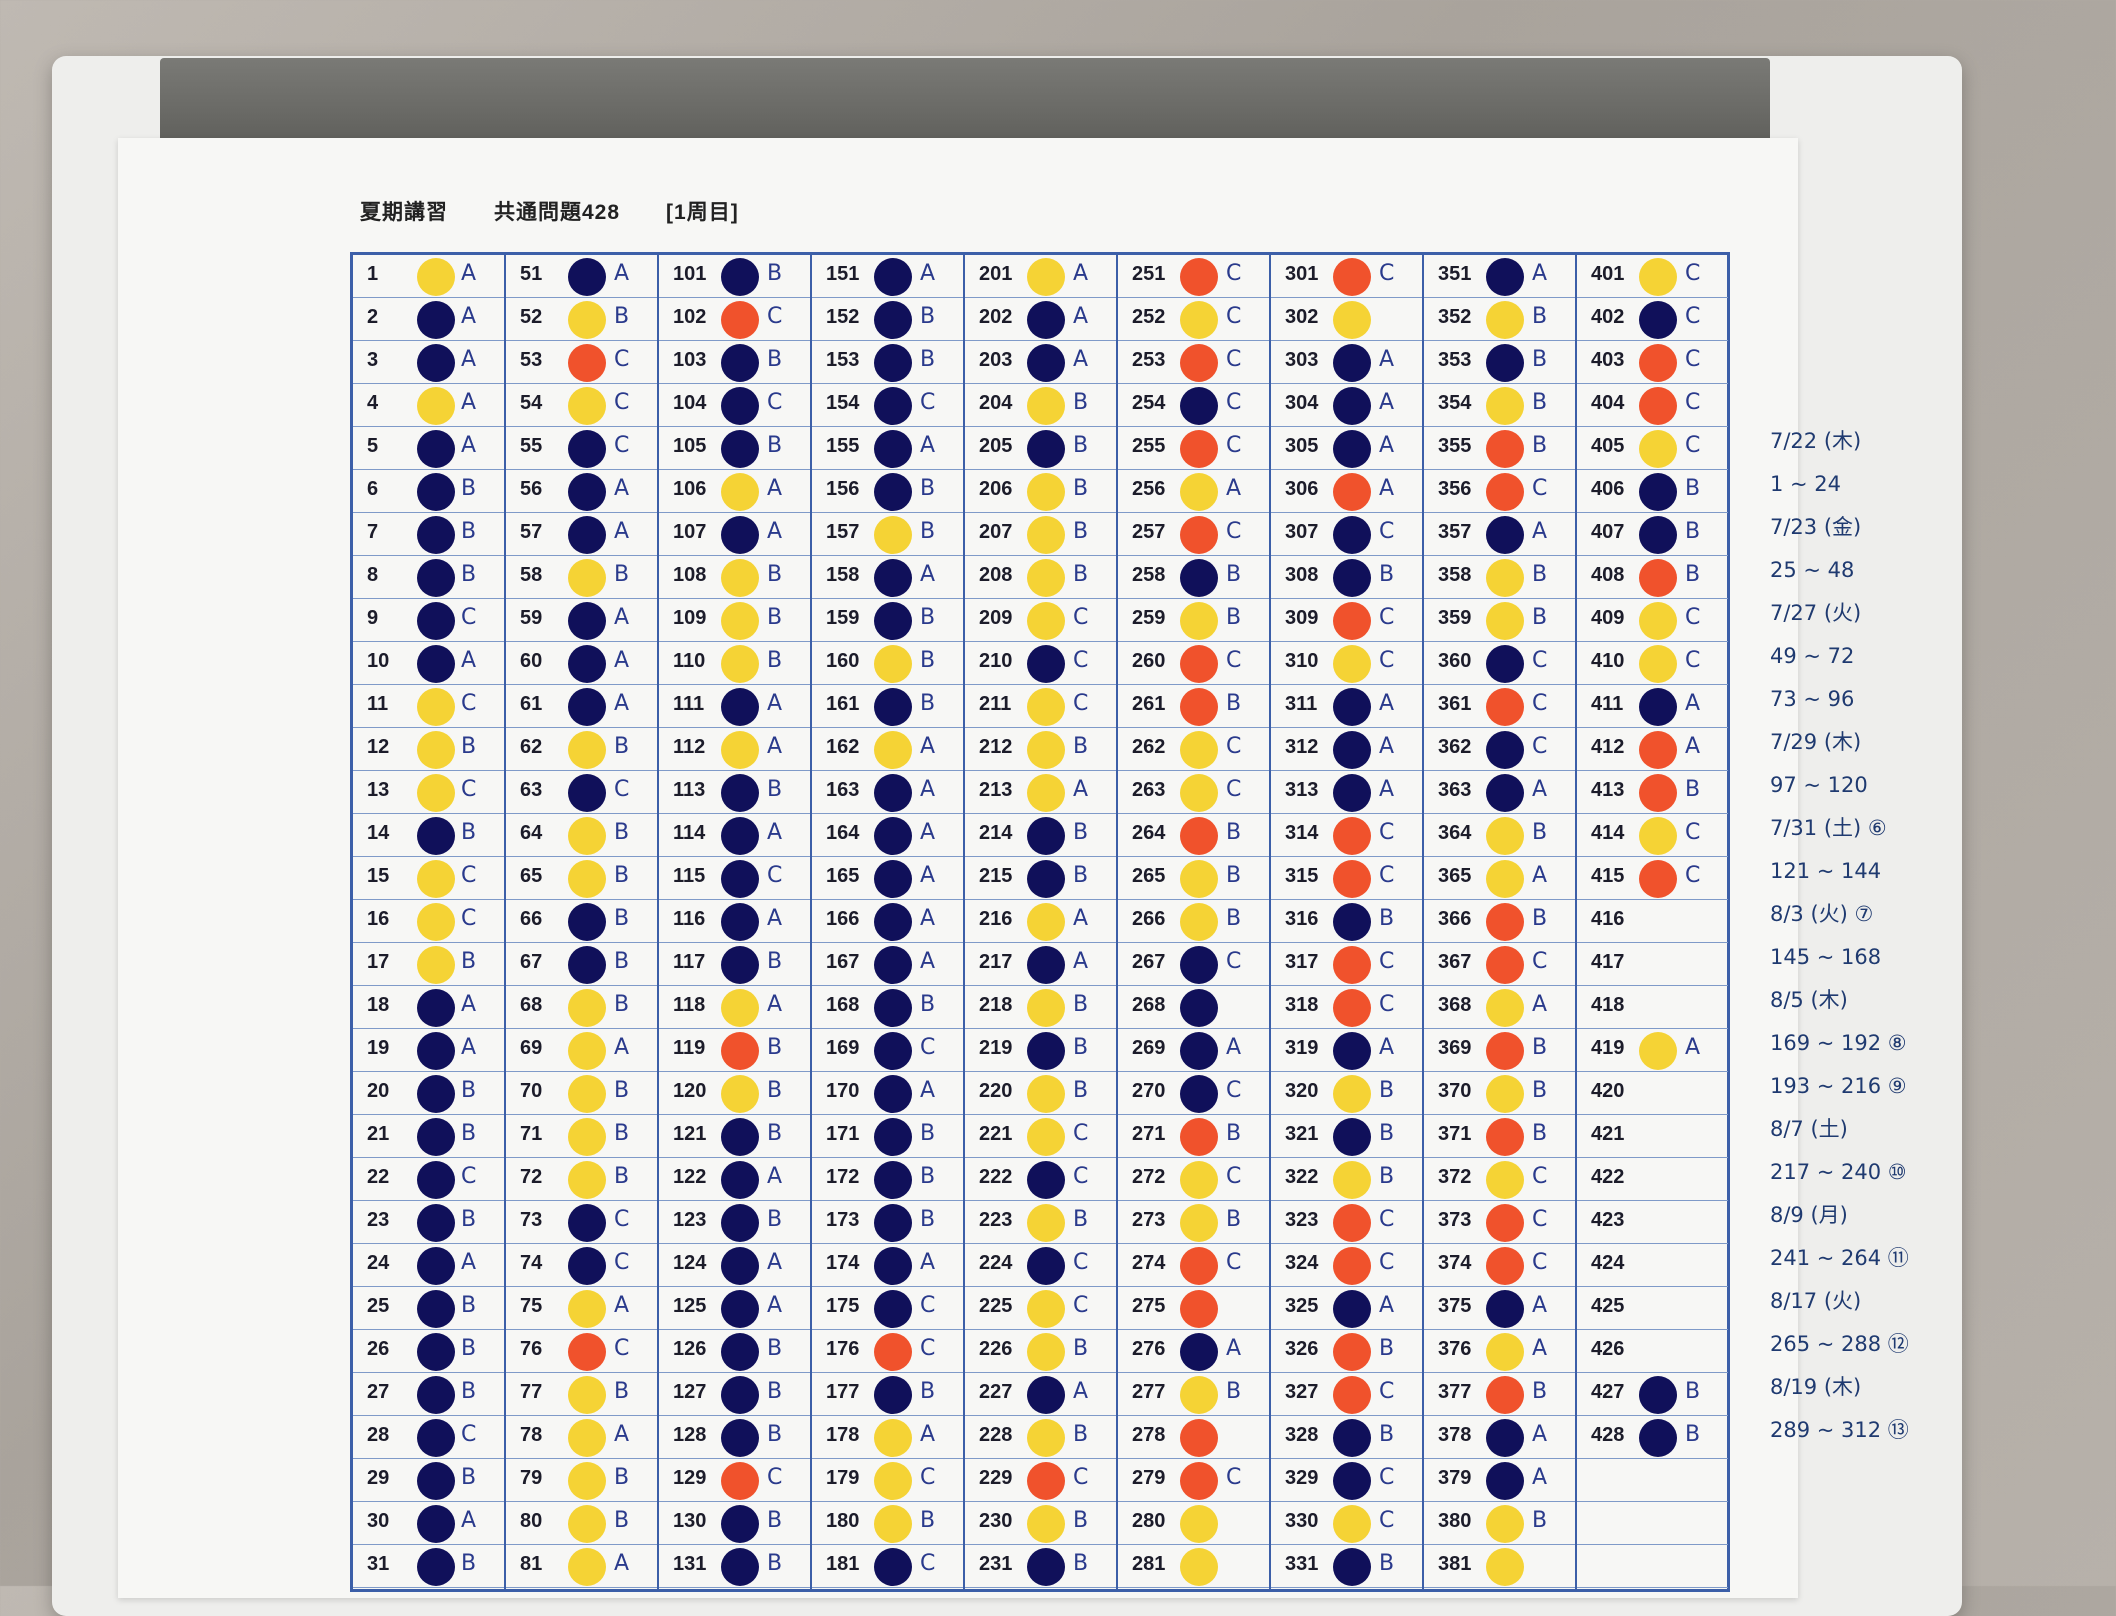 The width and height of the screenshot is (2116, 1616). Describe the element at coordinates (887, 1136) in the screenshot. I see `question-row: 171 B` at that location.